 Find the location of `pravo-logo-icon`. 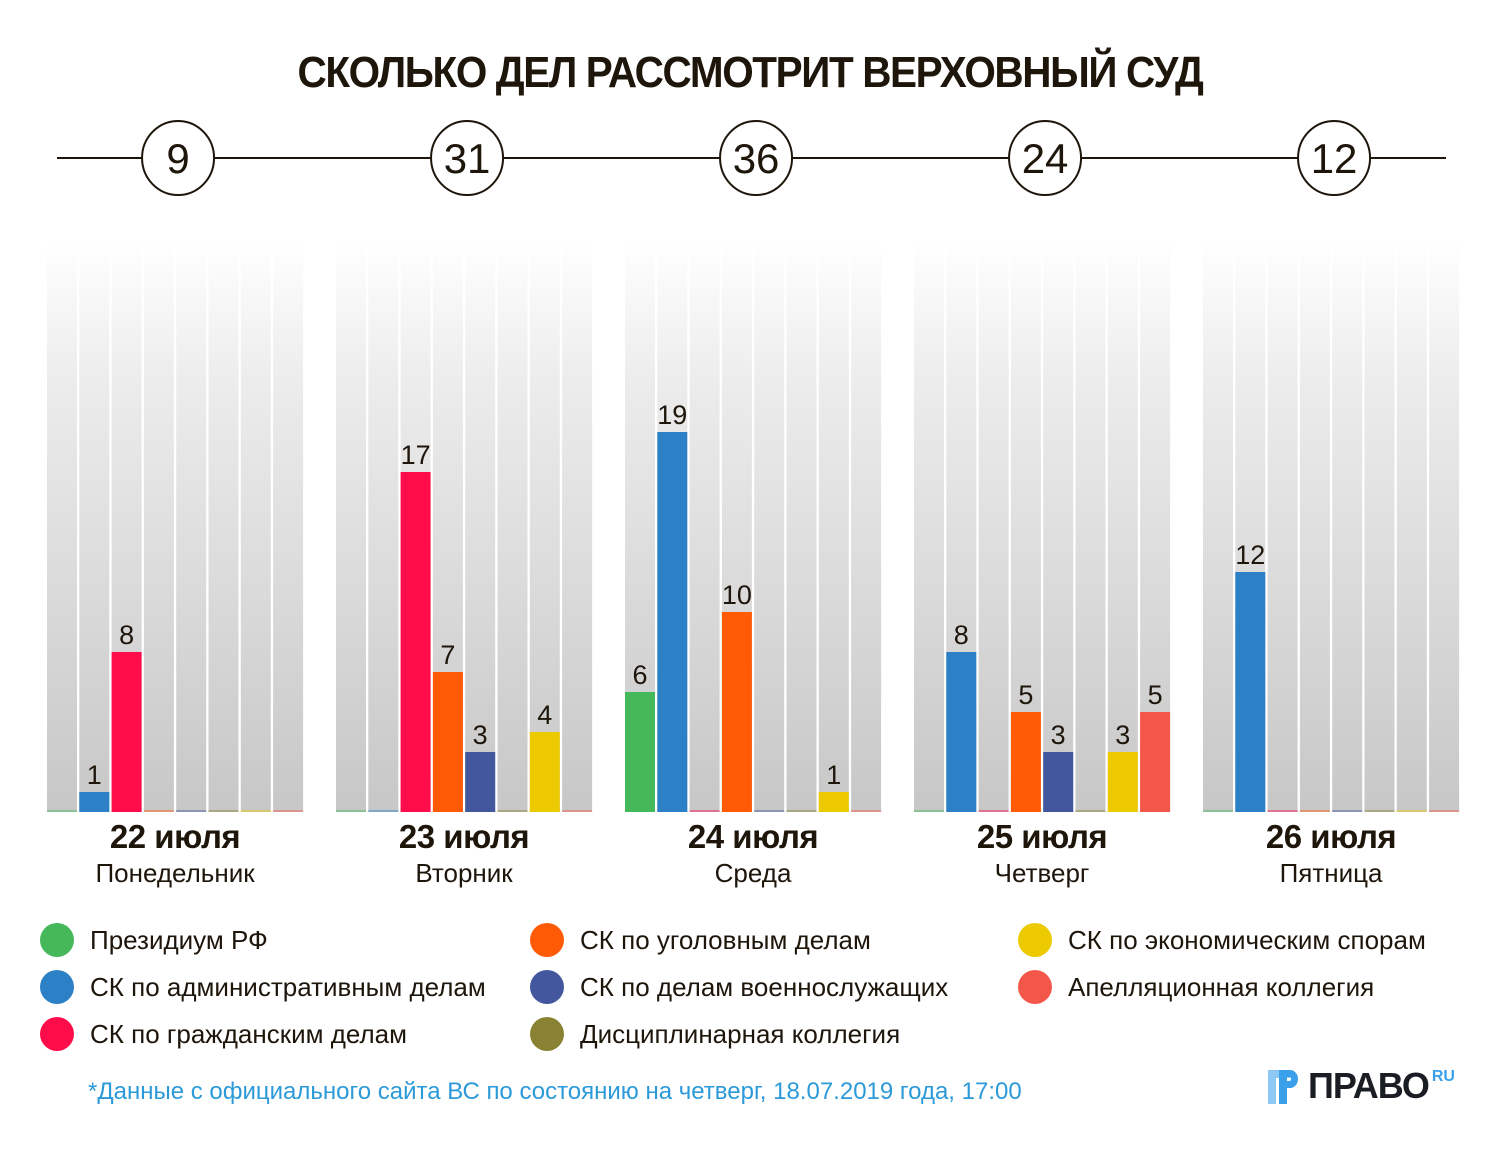

pravo-logo-icon is located at coordinates (1283, 1087).